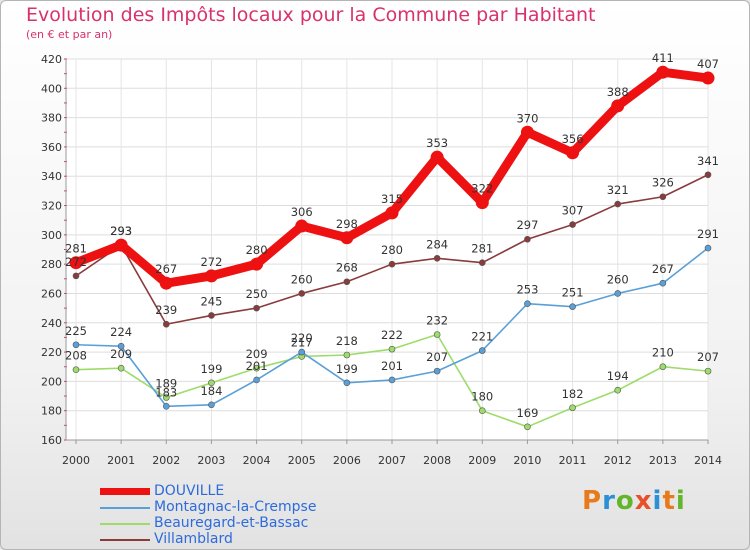 This screenshot has height=550, width=750. What do you see at coordinates (347, 460) in the screenshot?
I see `x-tick-label: 2006` at bounding box center [347, 460].